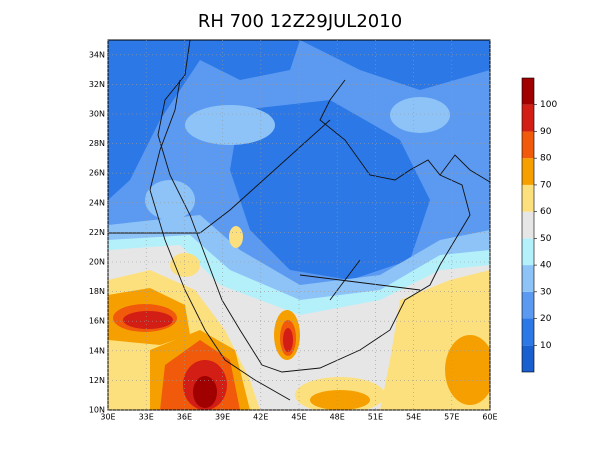 The height and width of the screenshot is (454, 600). I want to click on colorbar-label: 80, so click(546, 159).